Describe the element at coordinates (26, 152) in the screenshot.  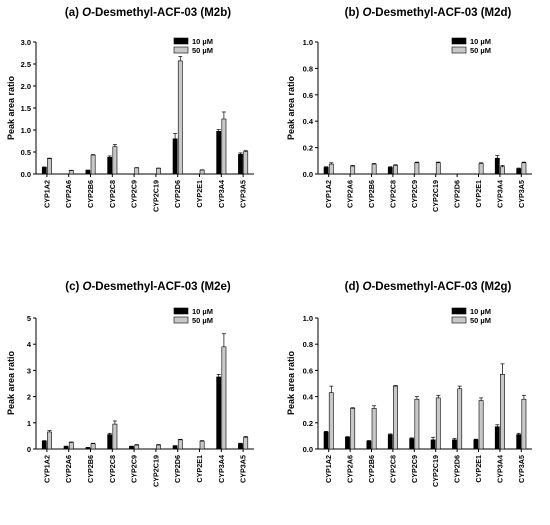
I see `y-tick-label: 0.5` at that location.